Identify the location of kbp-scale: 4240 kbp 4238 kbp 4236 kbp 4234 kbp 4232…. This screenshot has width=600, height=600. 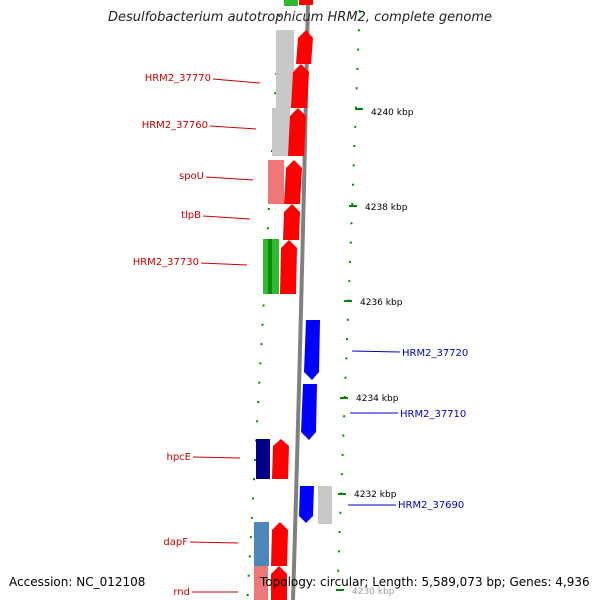
(375, 352).